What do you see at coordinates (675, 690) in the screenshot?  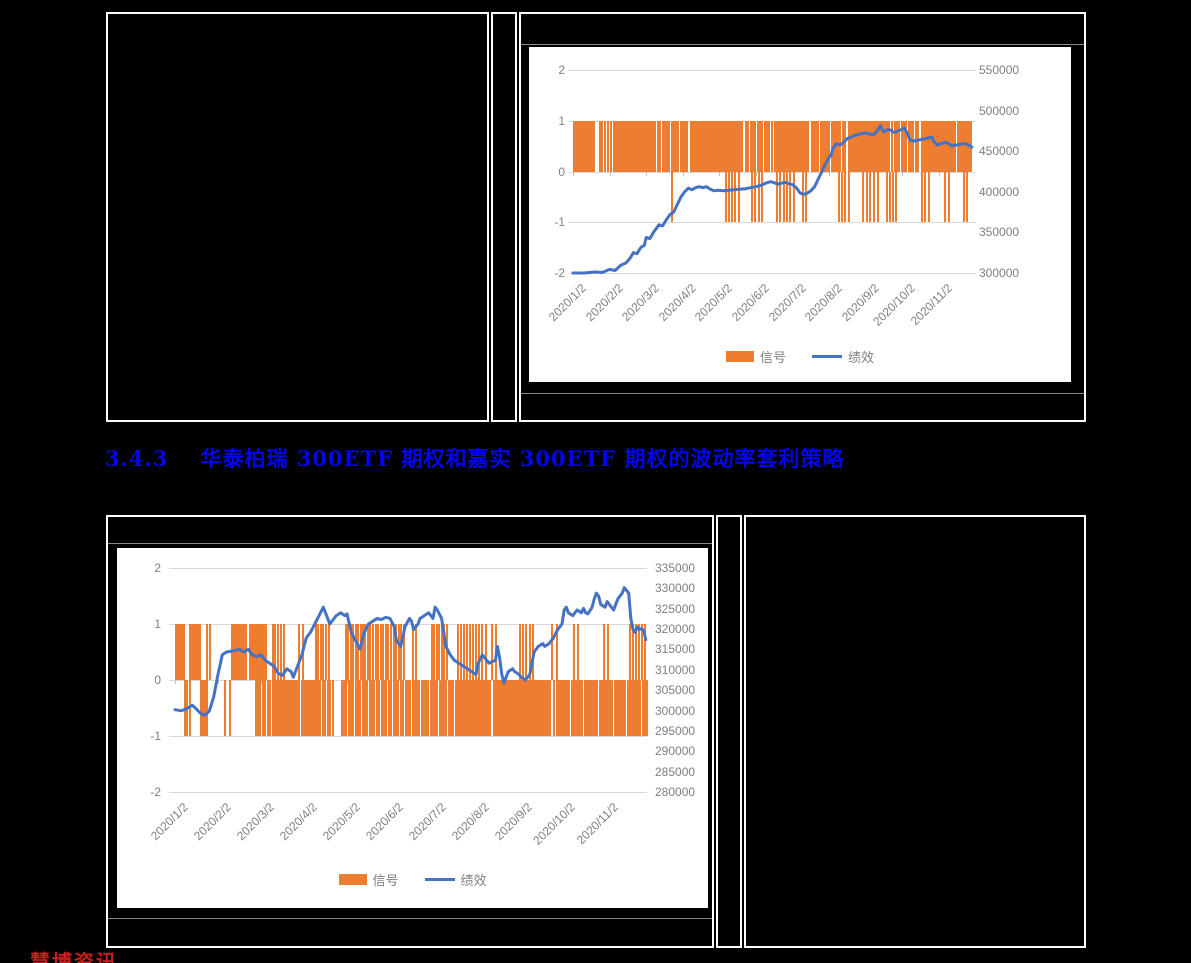 I see `right-axis-tick-label: 305000` at bounding box center [675, 690].